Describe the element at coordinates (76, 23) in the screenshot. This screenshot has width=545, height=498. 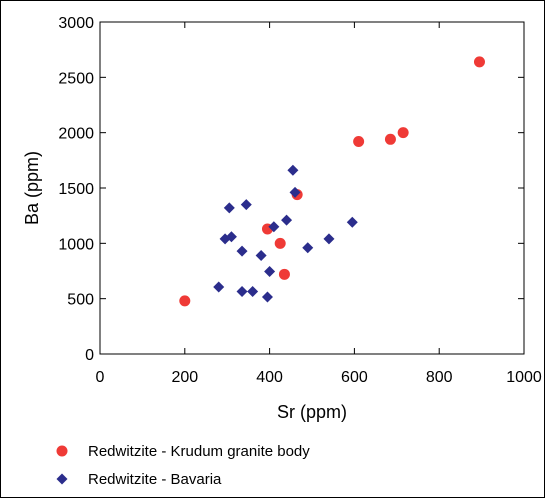
I see `y-tick-label: 3000` at that location.